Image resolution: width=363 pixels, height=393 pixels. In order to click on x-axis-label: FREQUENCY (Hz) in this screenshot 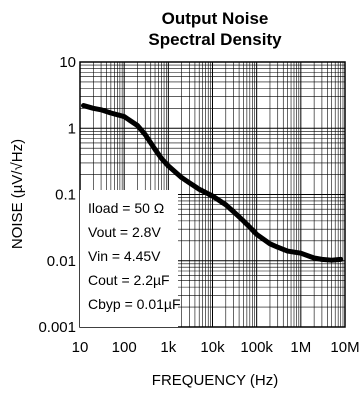, I will do `click(215, 380)`.